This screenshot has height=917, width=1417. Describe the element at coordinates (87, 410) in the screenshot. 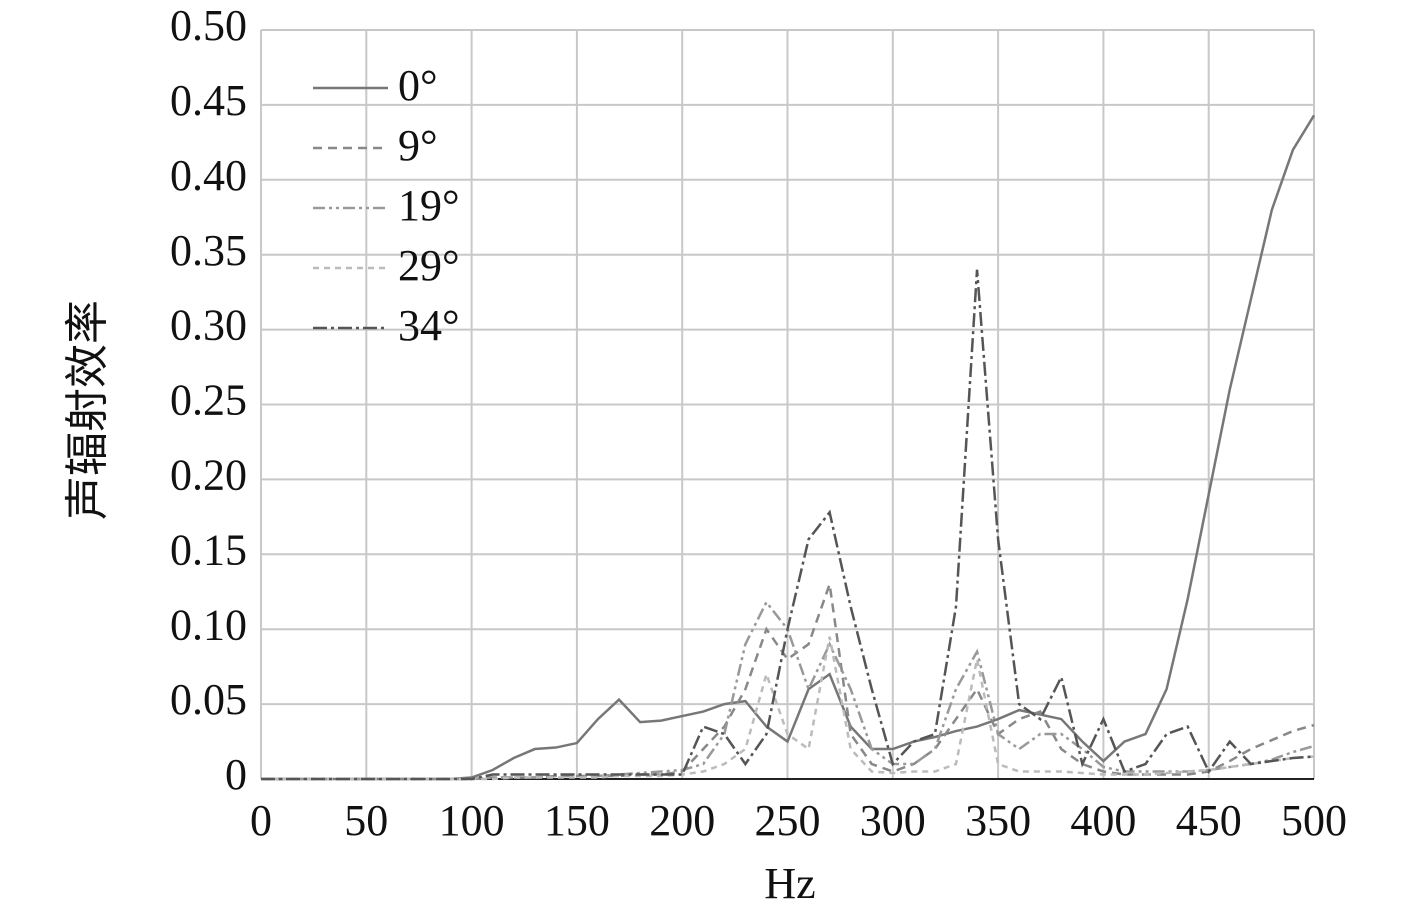

I see `y-axis-label: 声辐射效率` at that location.